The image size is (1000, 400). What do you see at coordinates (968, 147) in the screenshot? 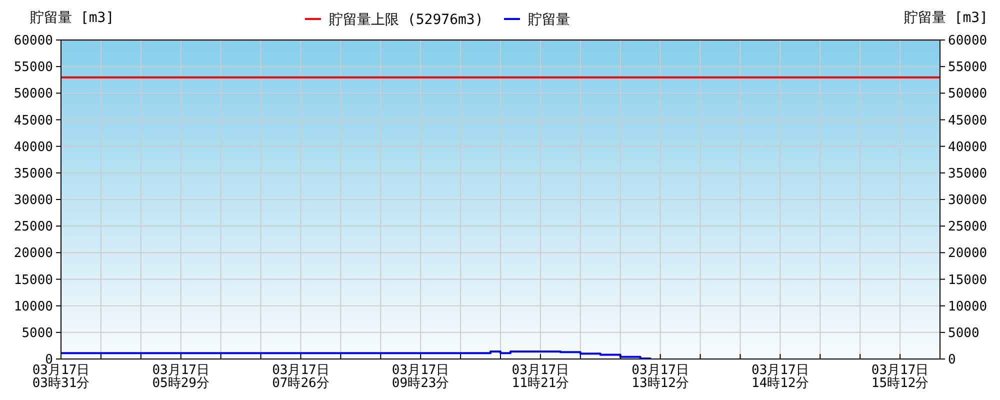
I see `y2-tick-label: 40000` at bounding box center [968, 147].